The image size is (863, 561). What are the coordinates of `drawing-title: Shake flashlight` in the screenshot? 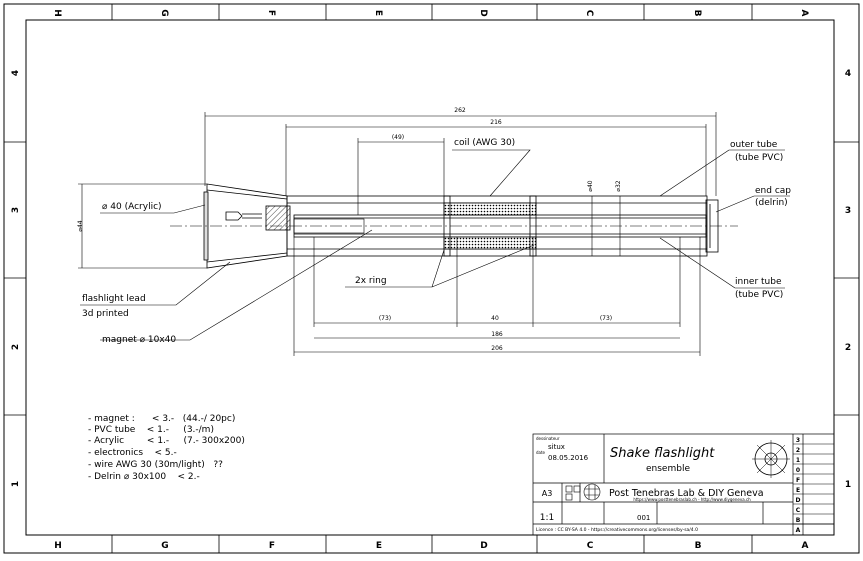 It's located at (662, 453).